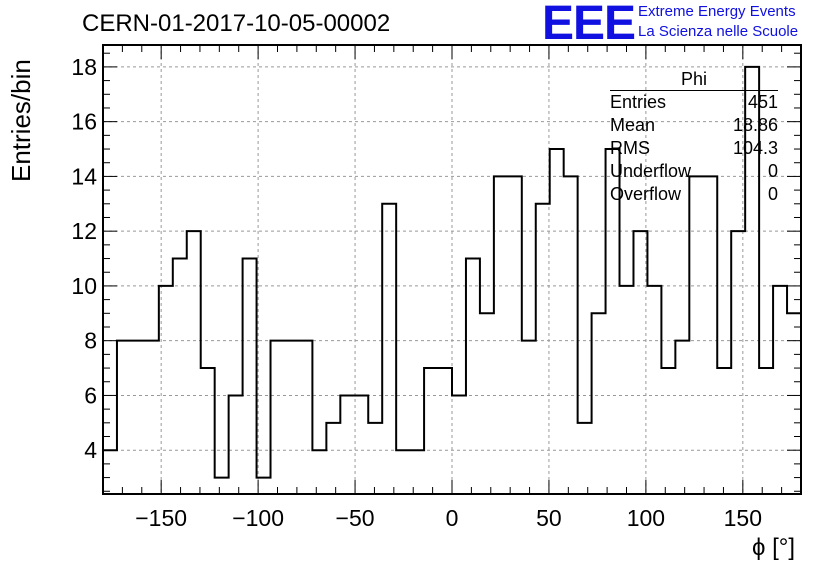 The height and width of the screenshot is (572, 836). What do you see at coordinates (90, 395) in the screenshot?
I see `y-tick-label: 6` at bounding box center [90, 395].